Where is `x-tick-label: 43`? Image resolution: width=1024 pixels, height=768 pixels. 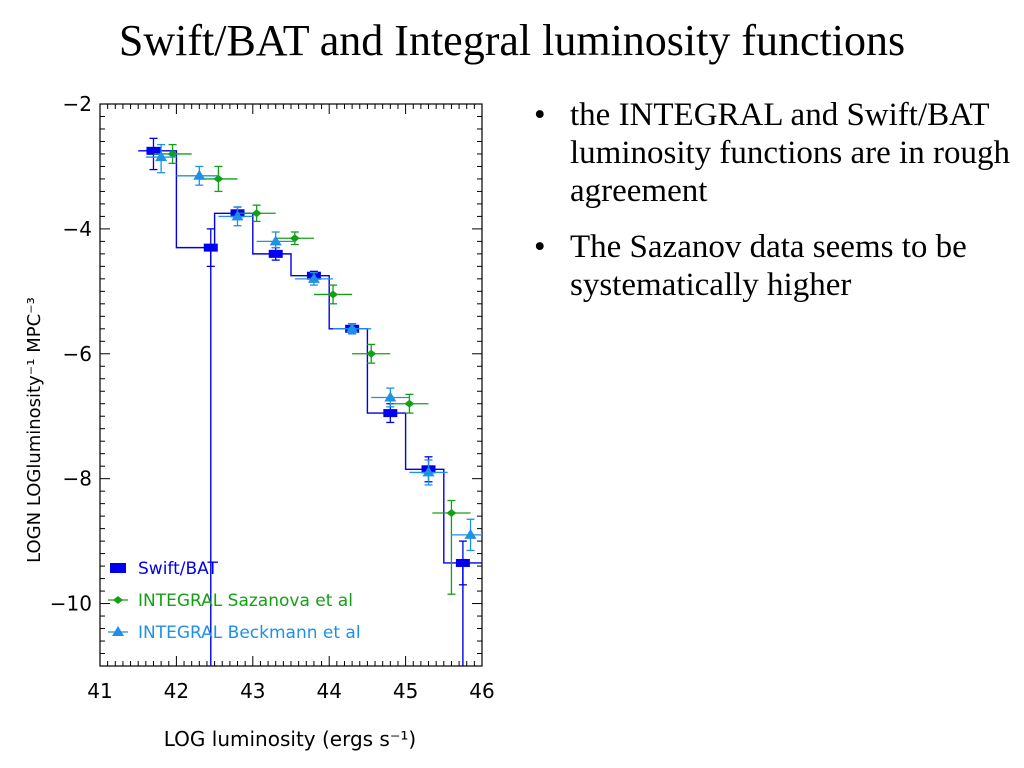
x-tick-label: 43 is located at coordinates (252, 691).